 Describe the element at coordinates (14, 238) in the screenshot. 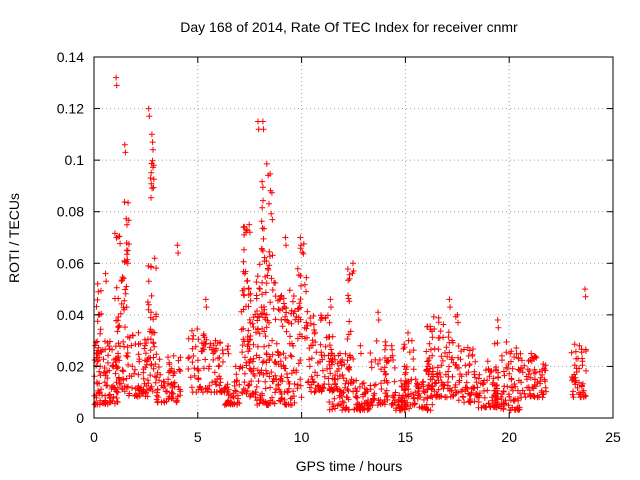

I see `y-axis-title: ROTI / TECUs` at that location.